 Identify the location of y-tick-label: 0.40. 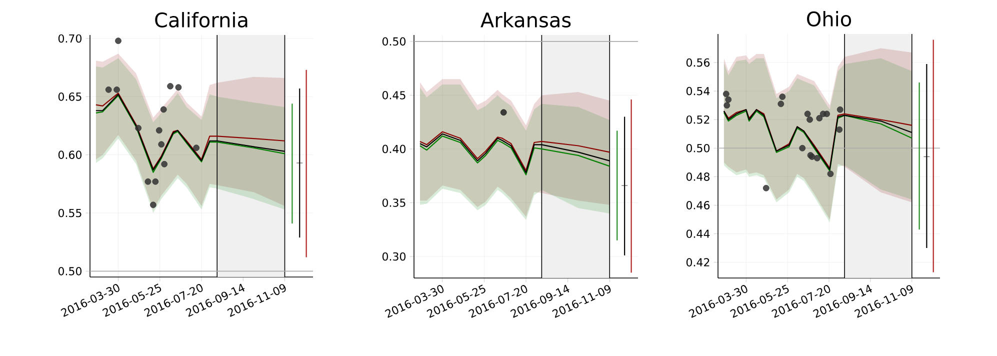
(394, 149).